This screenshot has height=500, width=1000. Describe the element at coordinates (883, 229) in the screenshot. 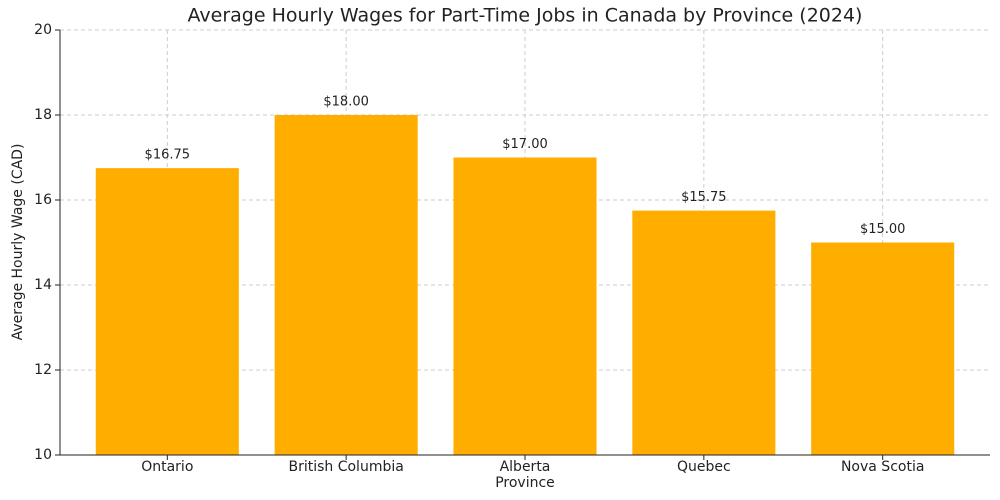

I see `value-label: $15.00` at that location.